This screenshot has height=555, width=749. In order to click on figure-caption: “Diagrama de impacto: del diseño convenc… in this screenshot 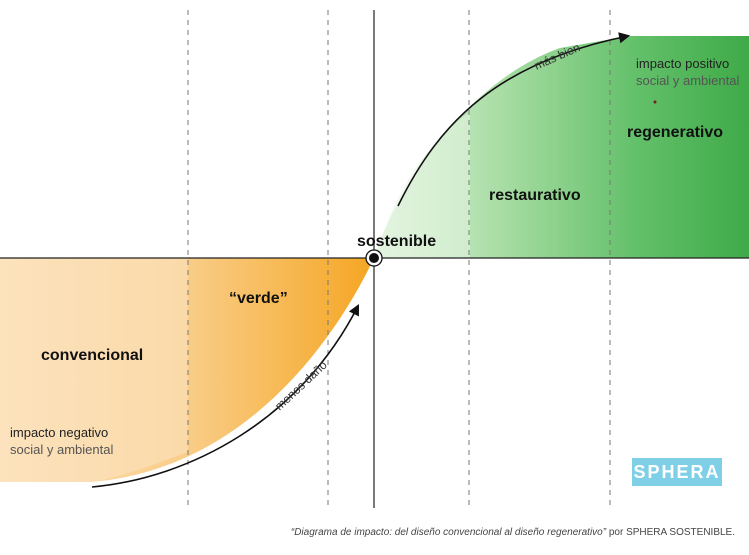, I will do `click(513, 532)`.